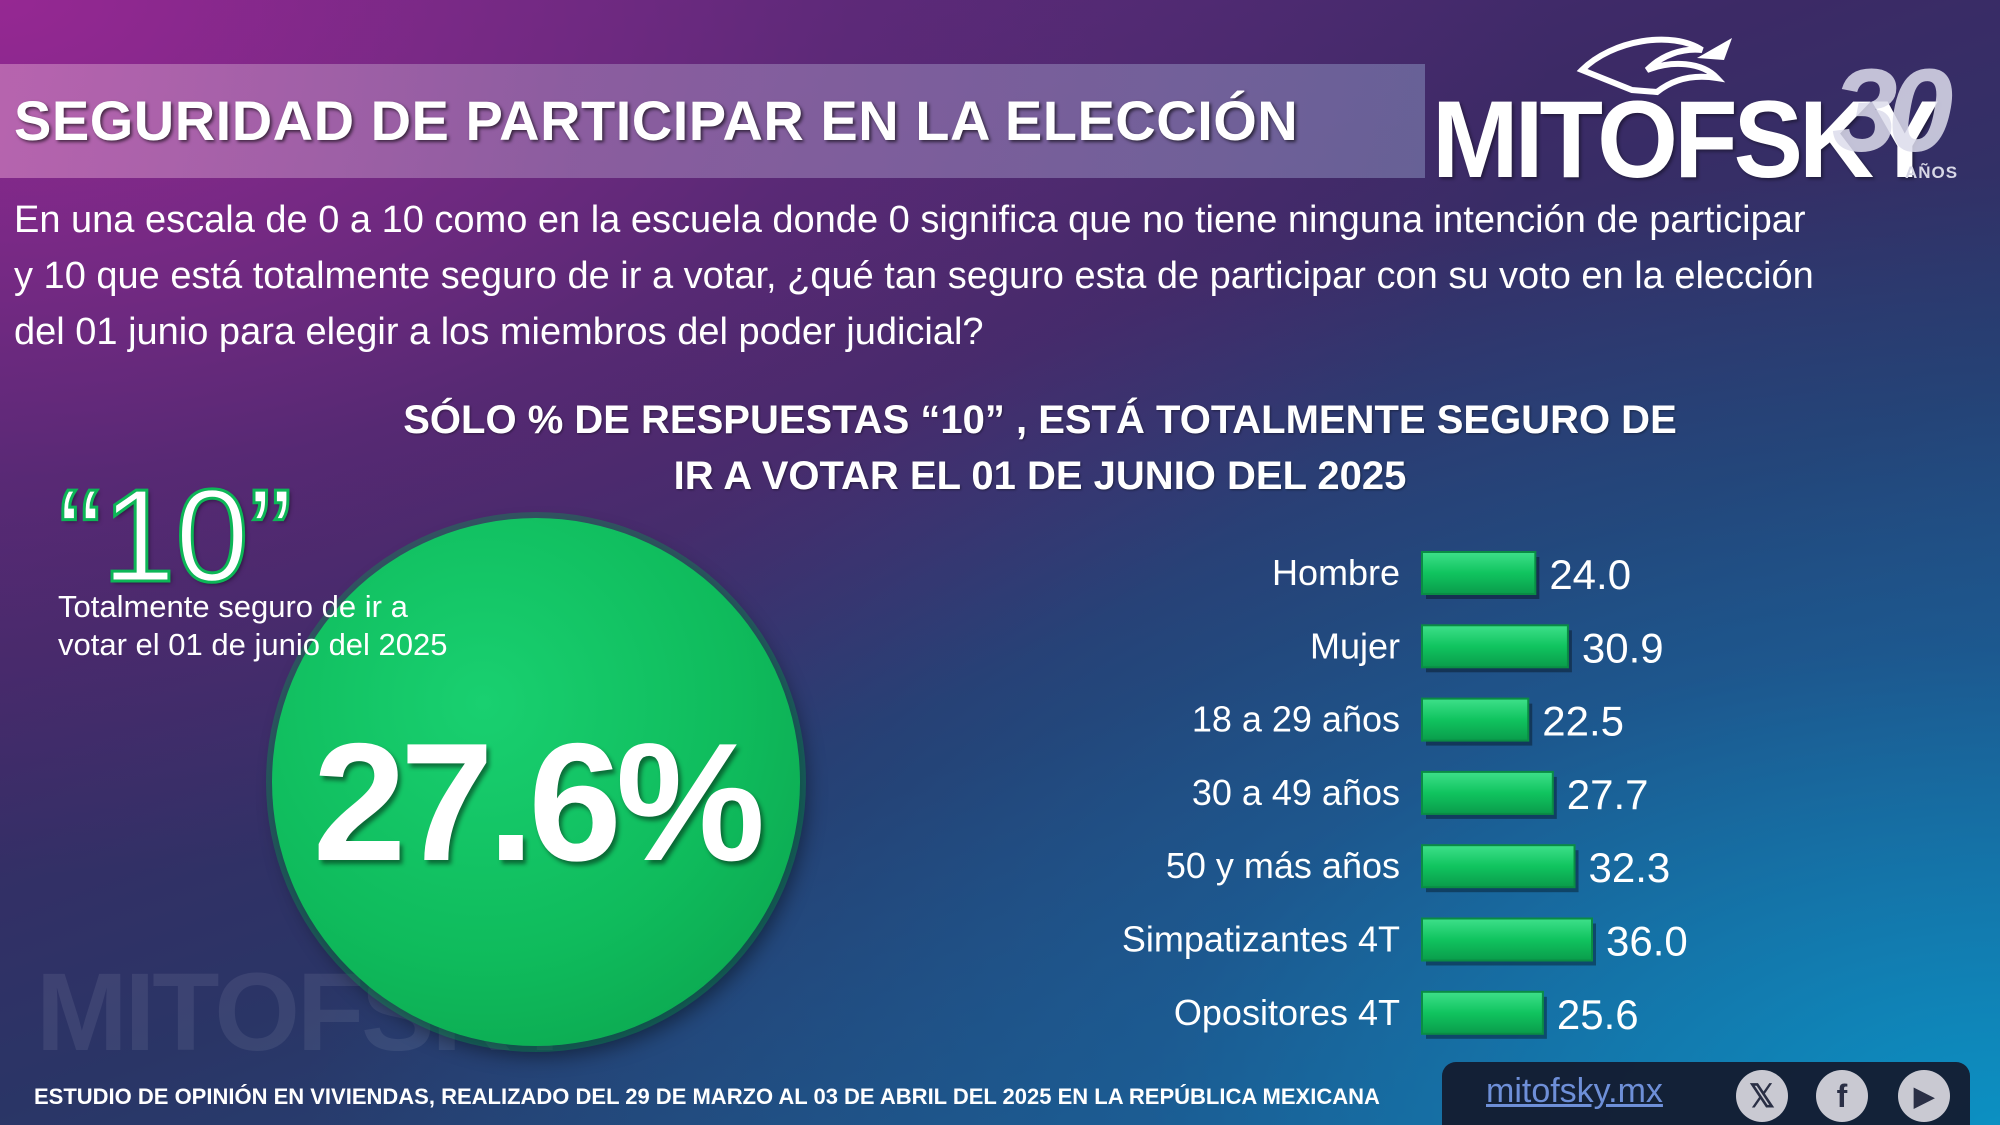  Describe the element at coordinates (1608, 794) in the screenshot. I see `value-label: 27.7` at that location.